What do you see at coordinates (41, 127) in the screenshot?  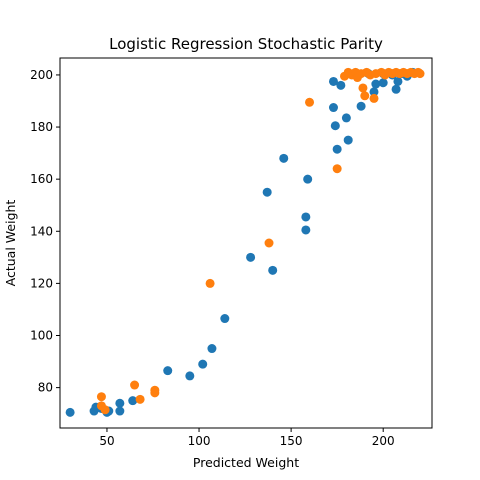 I see `y-tick-label: 180` at bounding box center [41, 127].